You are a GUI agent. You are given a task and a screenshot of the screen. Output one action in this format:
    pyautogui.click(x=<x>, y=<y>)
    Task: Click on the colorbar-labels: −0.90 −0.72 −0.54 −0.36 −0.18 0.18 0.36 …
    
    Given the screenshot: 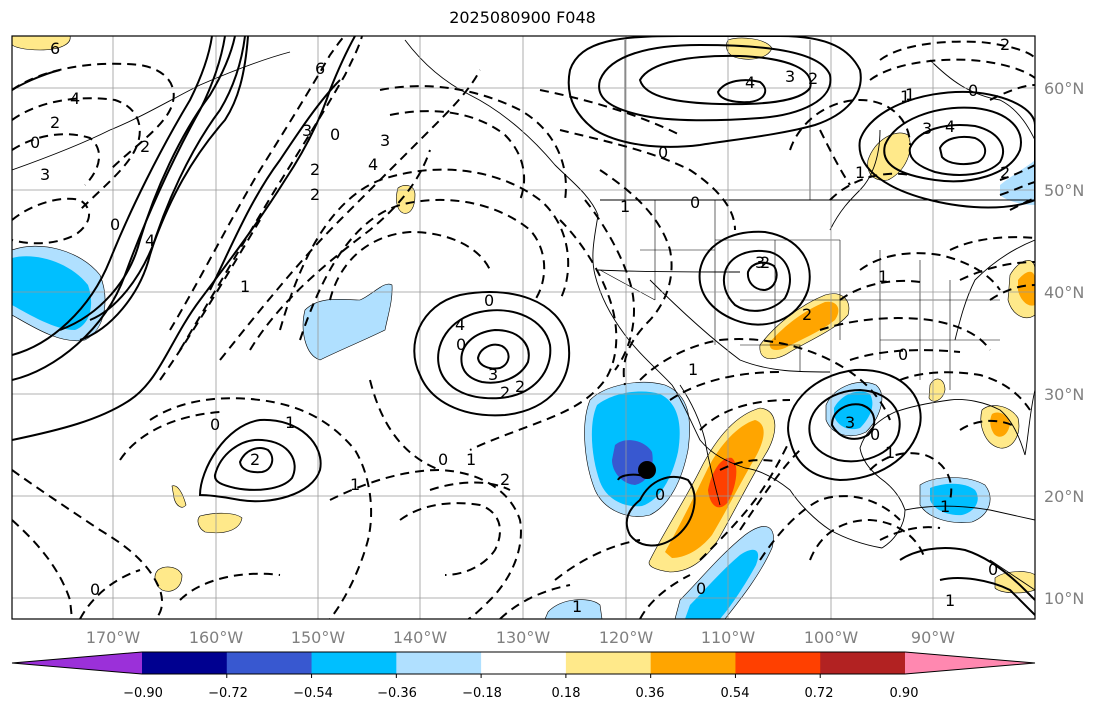 What is the action you would take?
    pyautogui.click(x=520, y=693)
    